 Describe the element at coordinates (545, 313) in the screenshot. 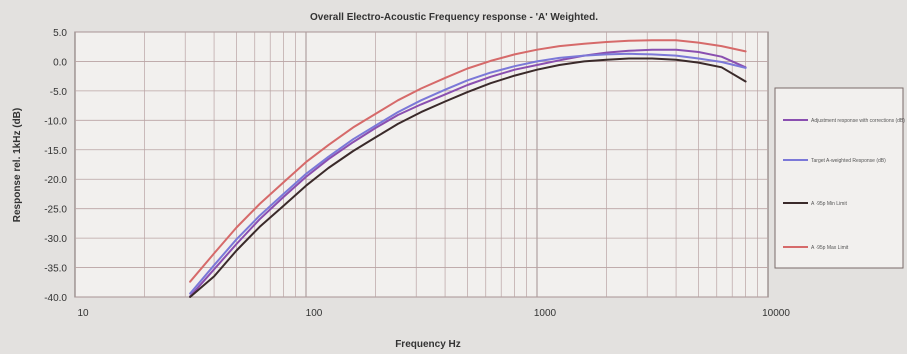

I see `x-tick-label: 1000` at that location.